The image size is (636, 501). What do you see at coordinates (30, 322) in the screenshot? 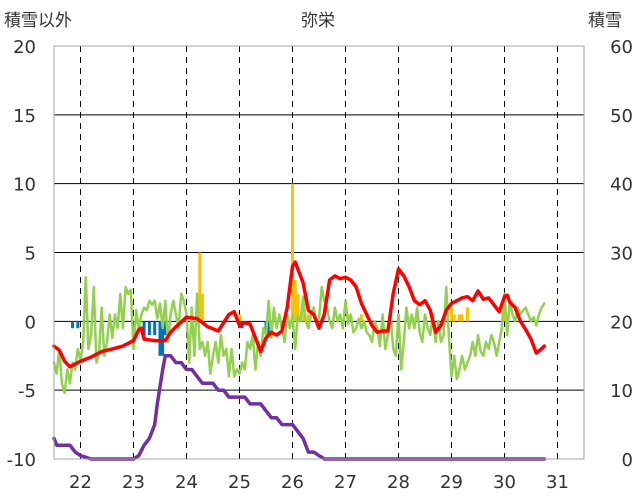
I see `y-left-tick-label: 0` at bounding box center [30, 322].